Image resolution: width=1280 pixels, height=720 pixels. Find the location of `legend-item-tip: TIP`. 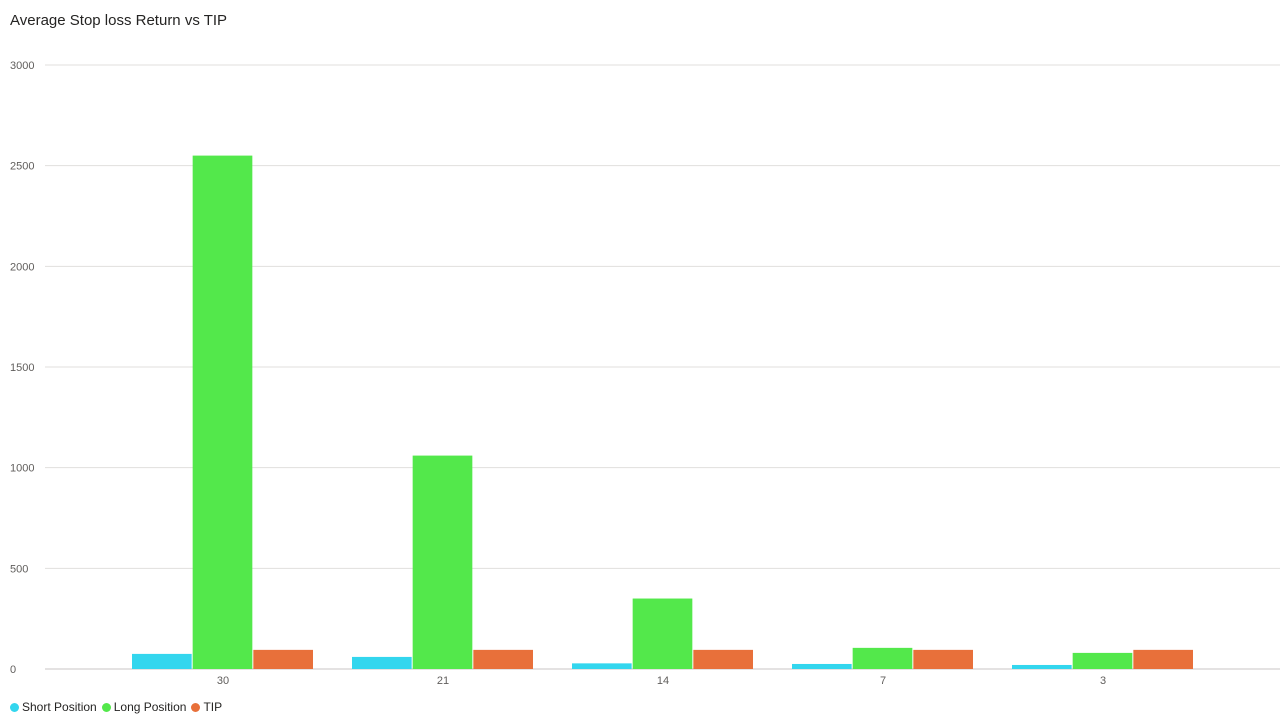

legend-item-tip: TIP is located at coordinates (206, 707).